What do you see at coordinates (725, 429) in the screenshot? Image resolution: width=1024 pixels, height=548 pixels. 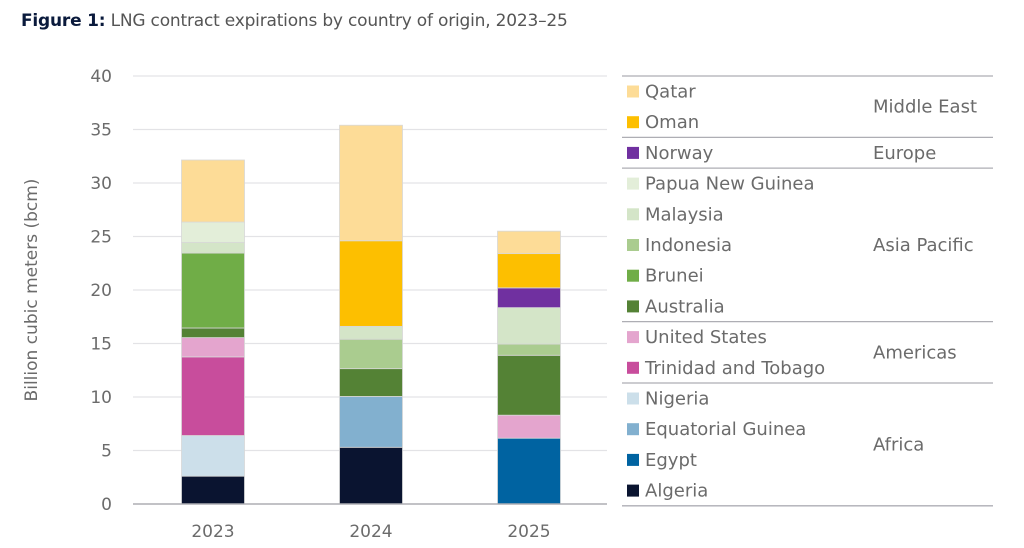 I see `legend-label: Equatorial Guinea` at bounding box center [725, 429].